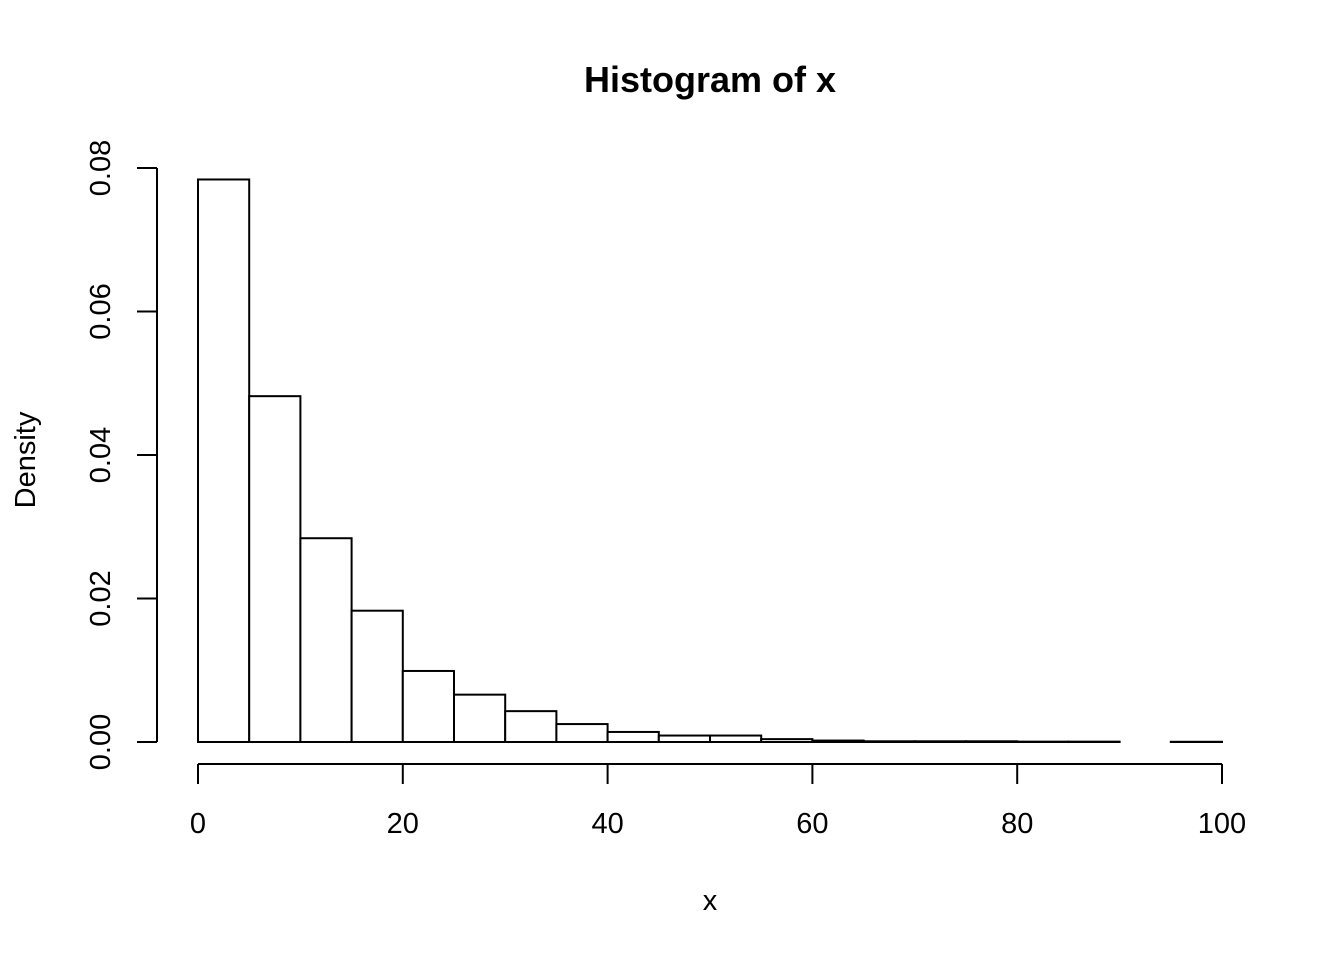 This screenshot has height=965, width=1344. What do you see at coordinates (121, 455) in the screenshot?
I see `y-axis: 0.00 0.02 0.04 0.06 0.08` at bounding box center [121, 455].